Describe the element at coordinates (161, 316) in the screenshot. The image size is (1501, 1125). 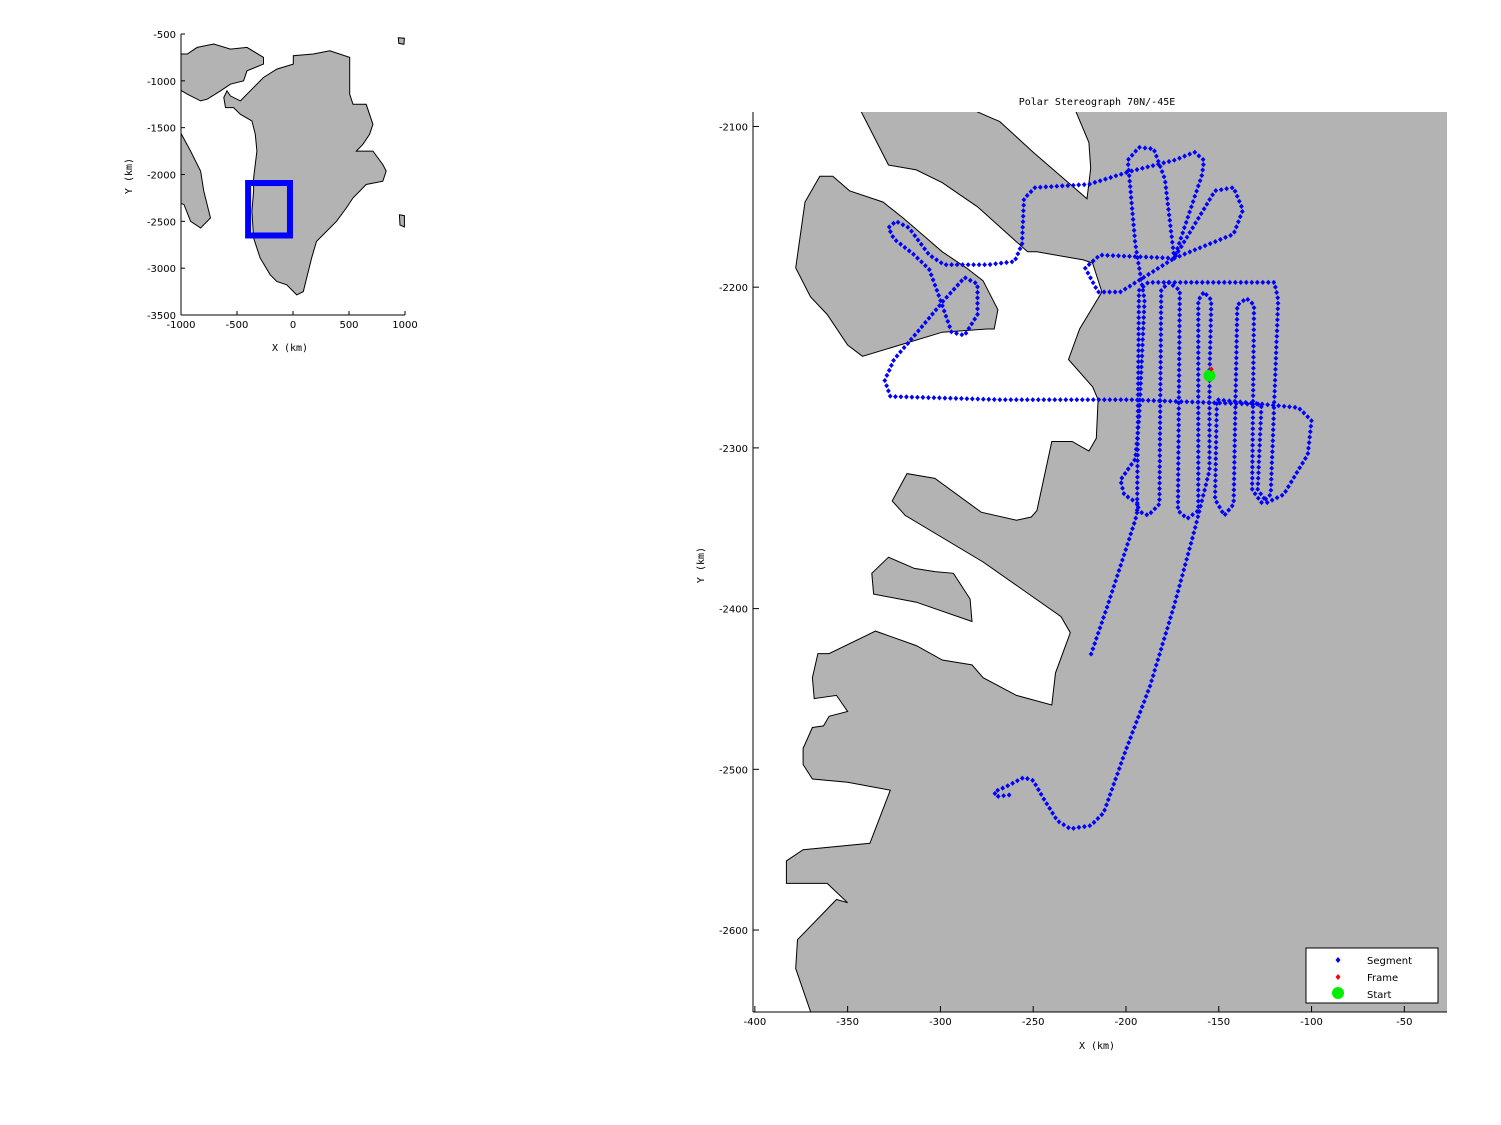
I see `y-tick-label: -3500` at that location.